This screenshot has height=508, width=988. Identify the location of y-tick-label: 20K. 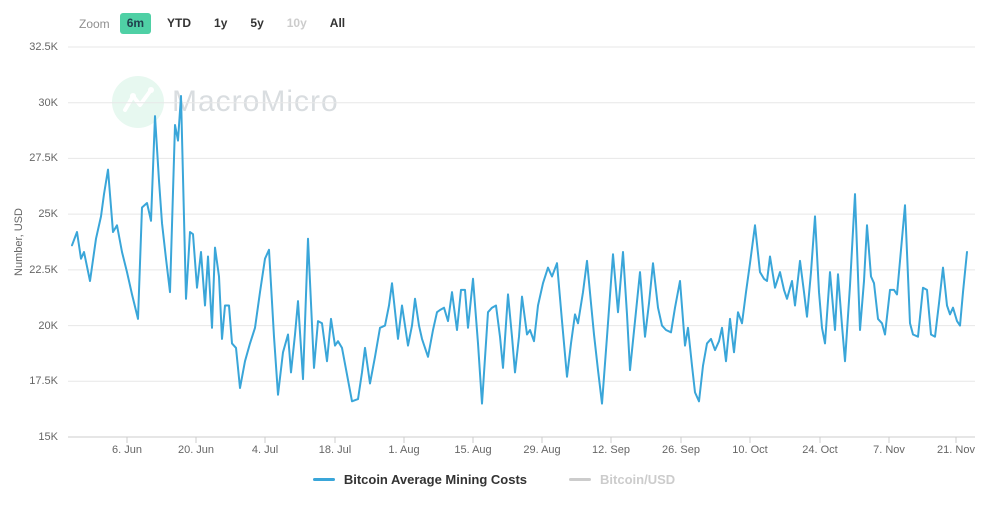
(48, 325).